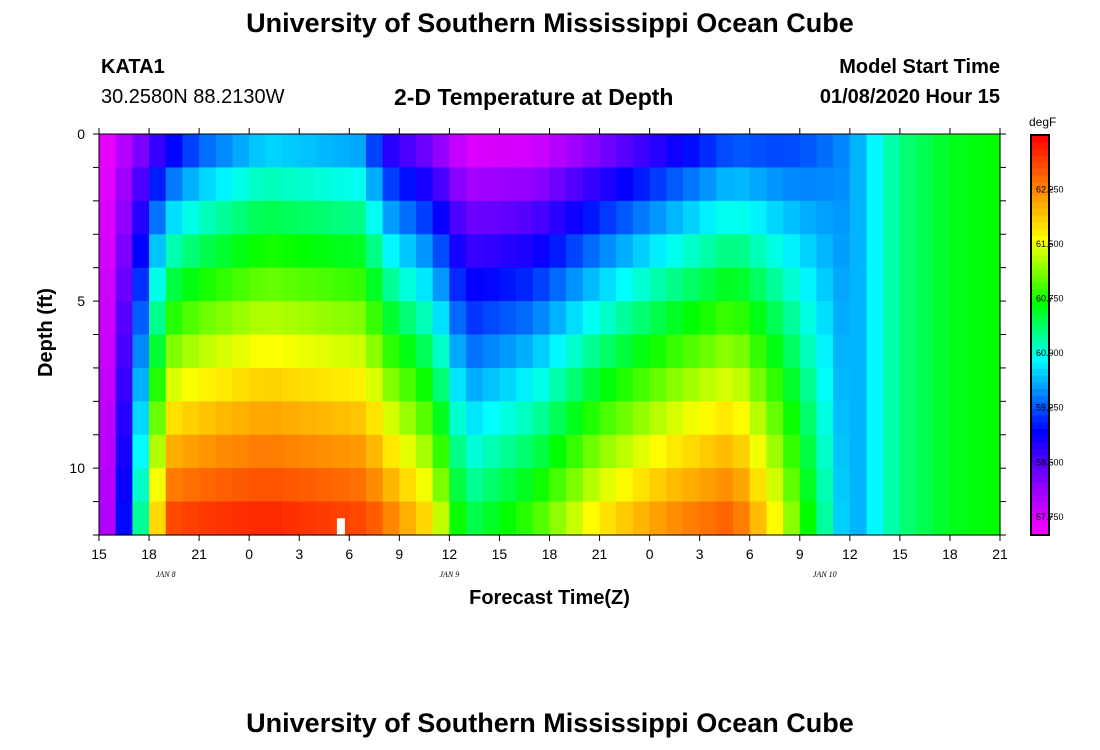 The image size is (1100, 750). I want to click on date-label: JAN 10, so click(825, 574).